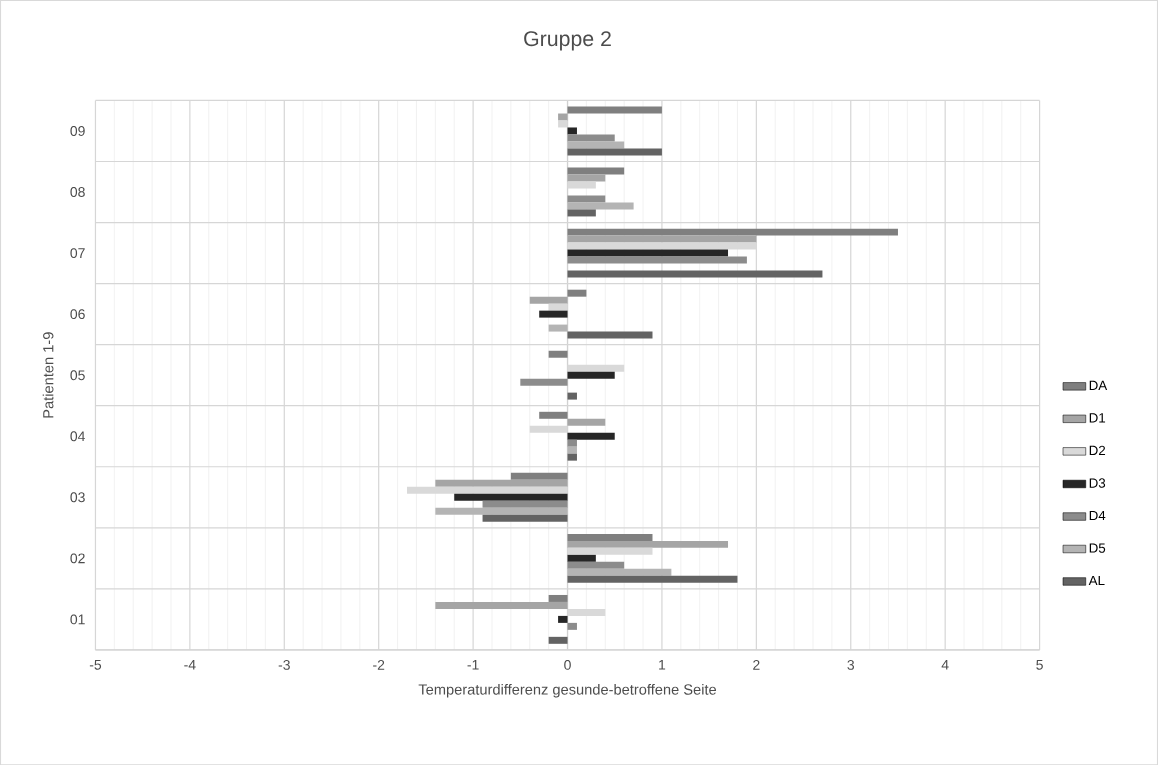 The image size is (1158, 765). I want to click on x-tick-label: -3, so click(284, 664).